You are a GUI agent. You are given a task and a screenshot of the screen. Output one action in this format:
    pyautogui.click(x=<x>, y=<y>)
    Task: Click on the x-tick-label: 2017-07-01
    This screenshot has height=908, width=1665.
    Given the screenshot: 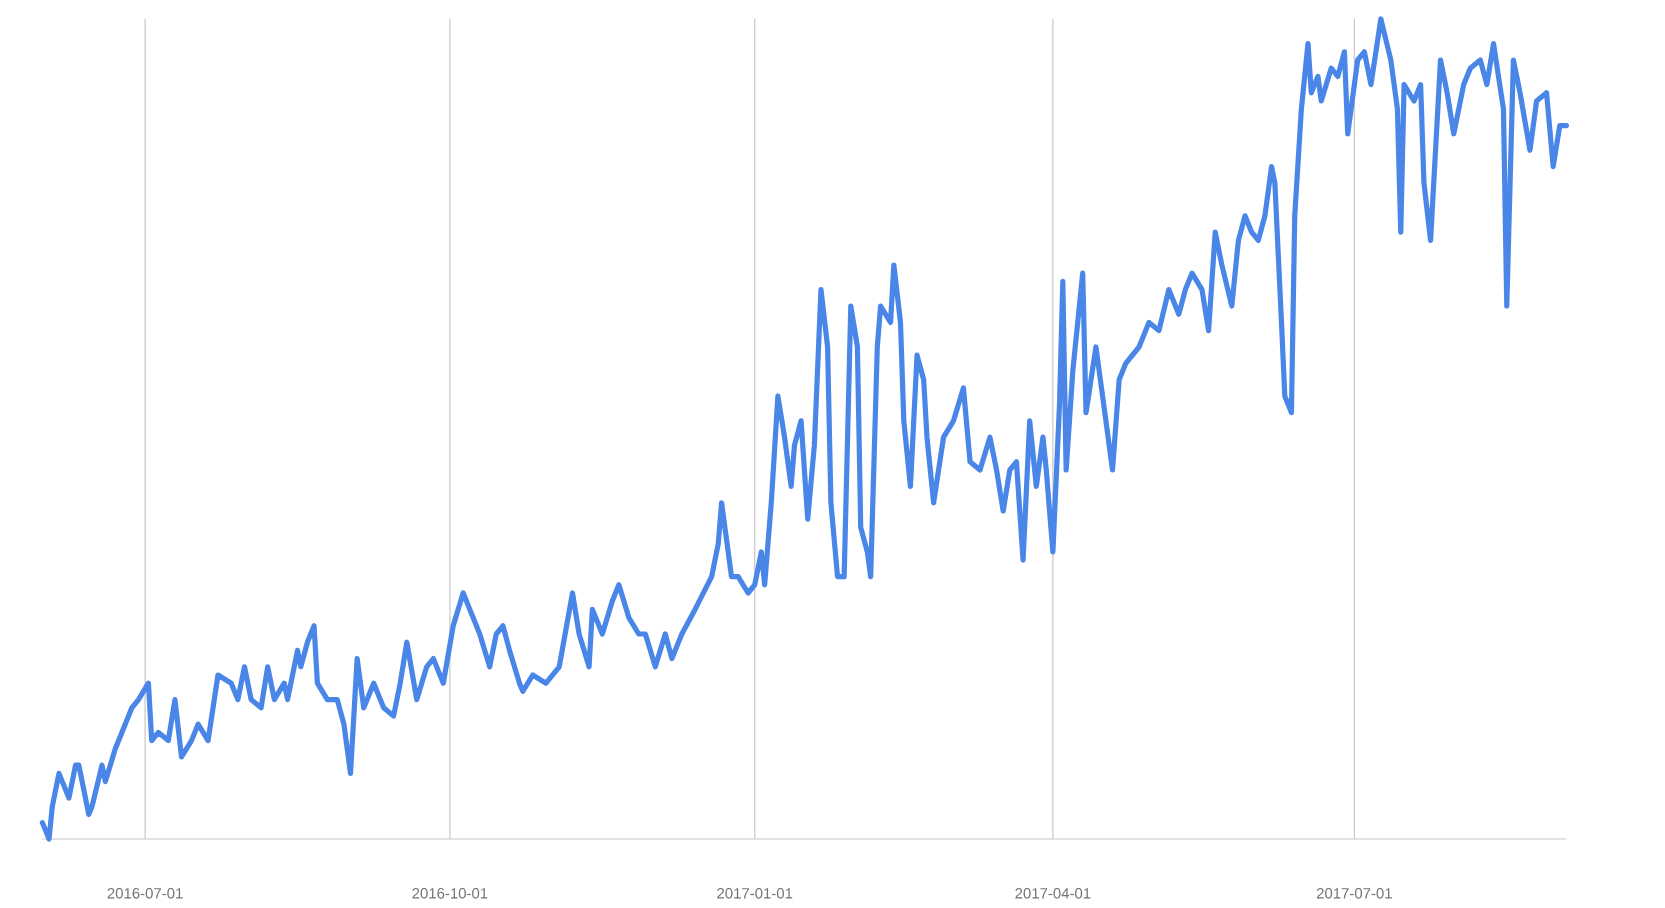 What is the action you would take?
    pyautogui.click(x=1354, y=893)
    